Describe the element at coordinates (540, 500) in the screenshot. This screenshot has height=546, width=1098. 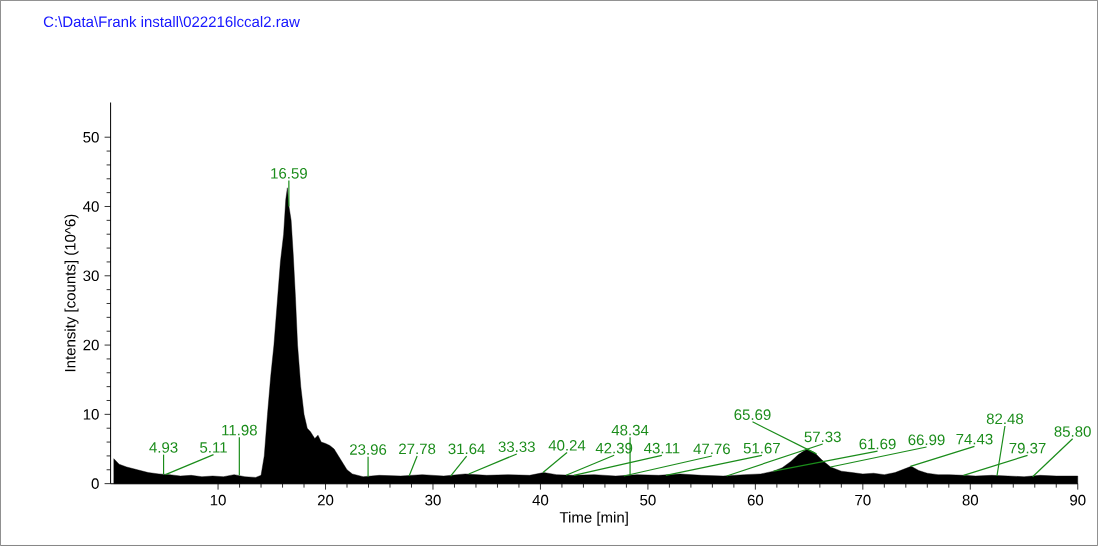
I see `x-tick-label: 40` at that location.